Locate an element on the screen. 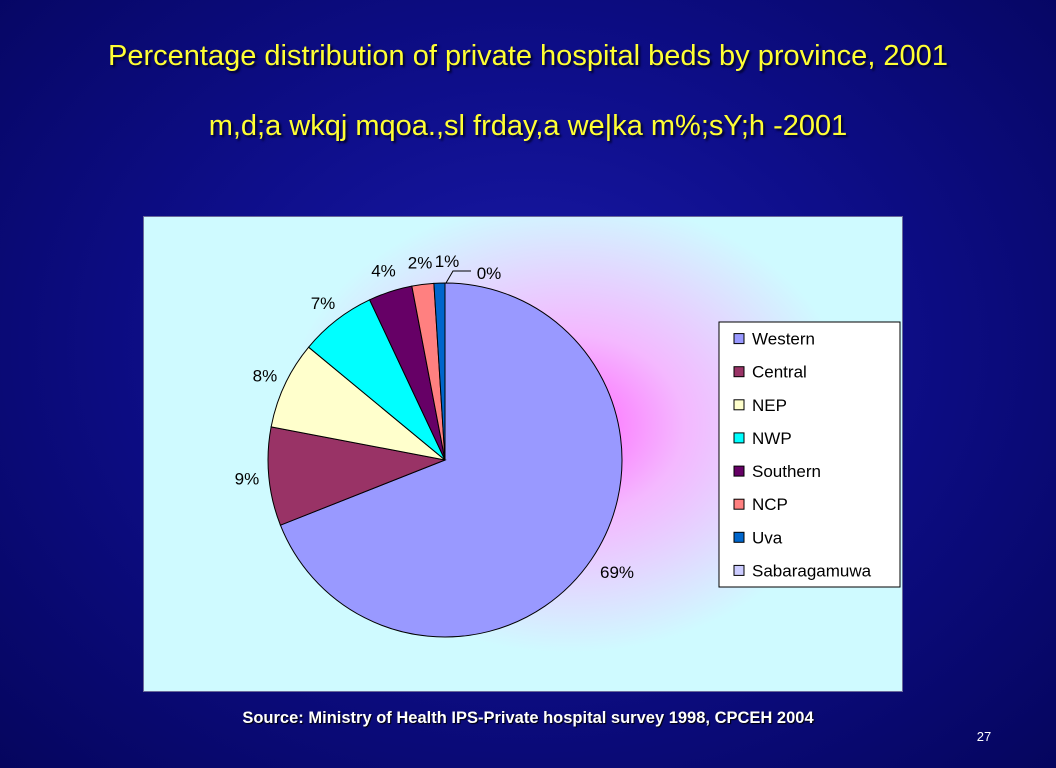 The height and width of the screenshot is (768, 1056). legend-label-central: Central is located at coordinates (779, 372).